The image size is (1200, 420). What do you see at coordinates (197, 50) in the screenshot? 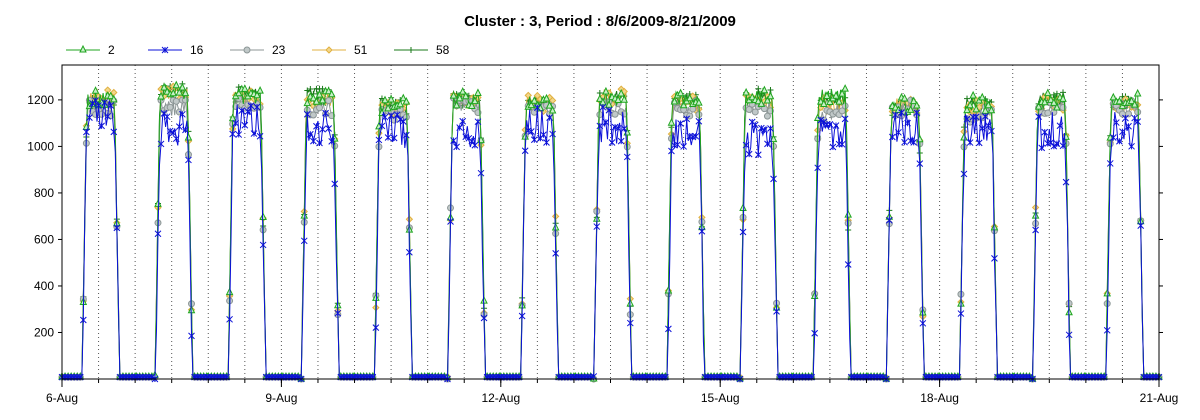
I see `legend-label: 16` at bounding box center [197, 50].